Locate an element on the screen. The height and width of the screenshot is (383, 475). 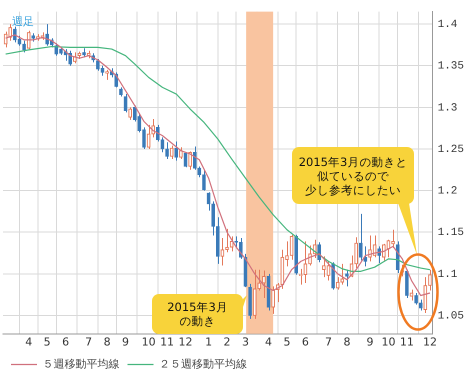
y-tick-label: 1.2 is located at coordinates (448, 192).